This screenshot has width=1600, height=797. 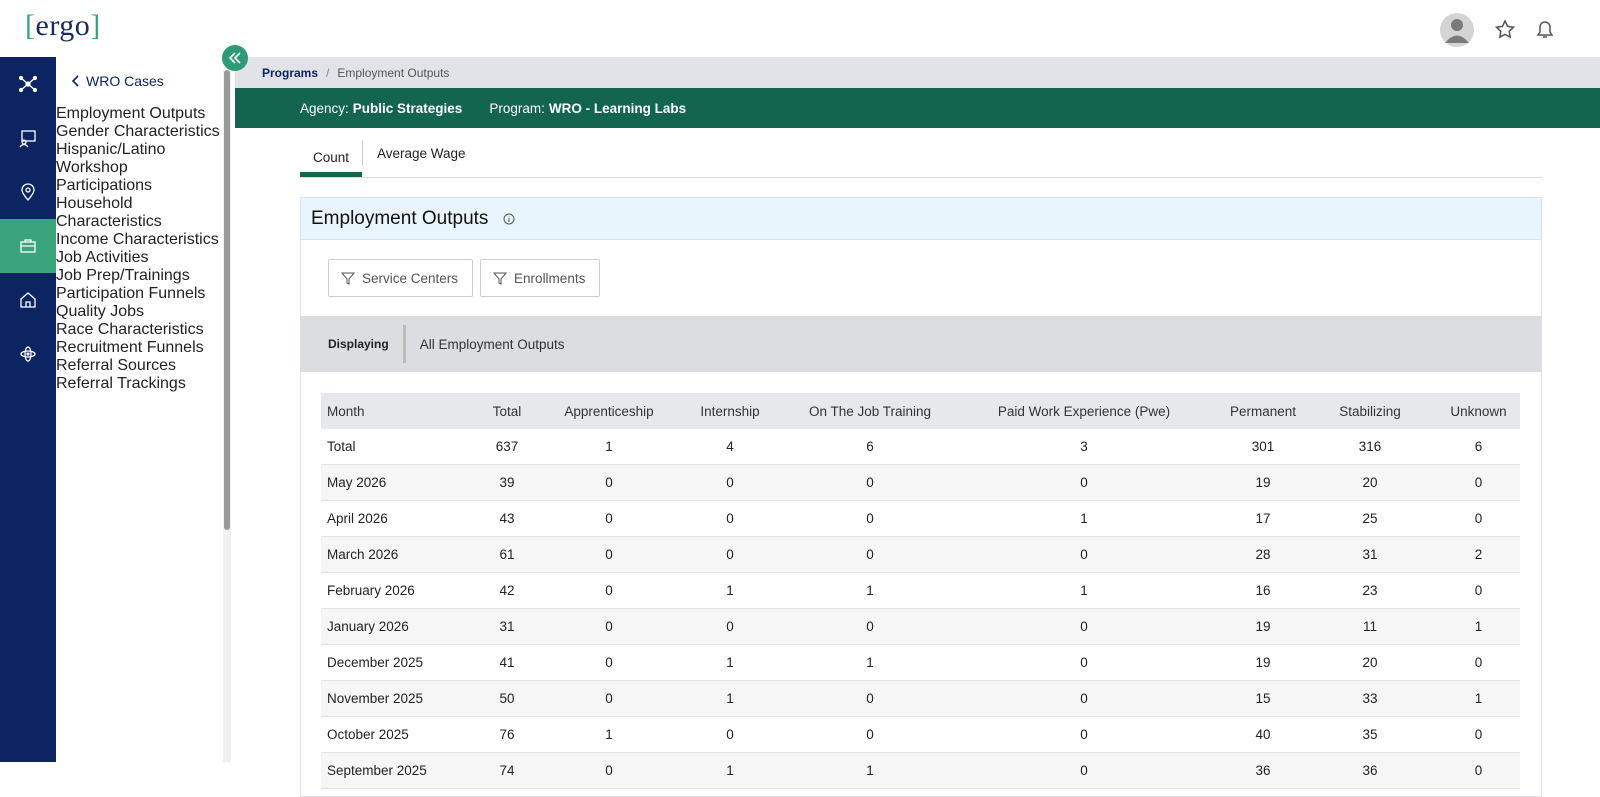 What do you see at coordinates (920, 482) in the screenshot?
I see `table-row: May 2026 39 0 0 0 0 19 20 0` at bounding box center [920, 482].